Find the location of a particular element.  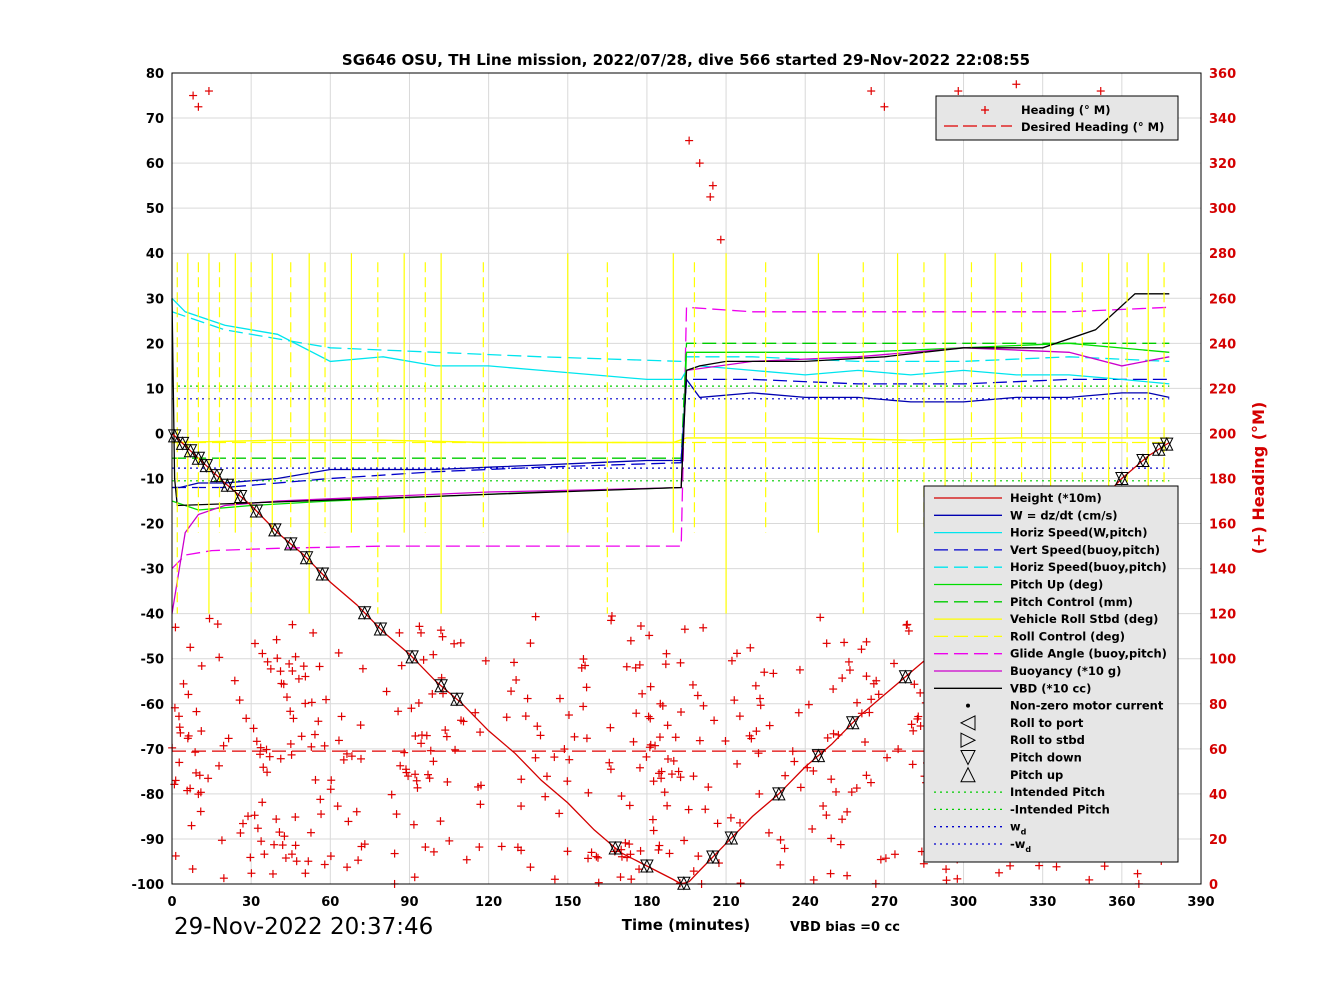

legend-main-item: -Intended Pitch is located at coordinates (1060, 809).